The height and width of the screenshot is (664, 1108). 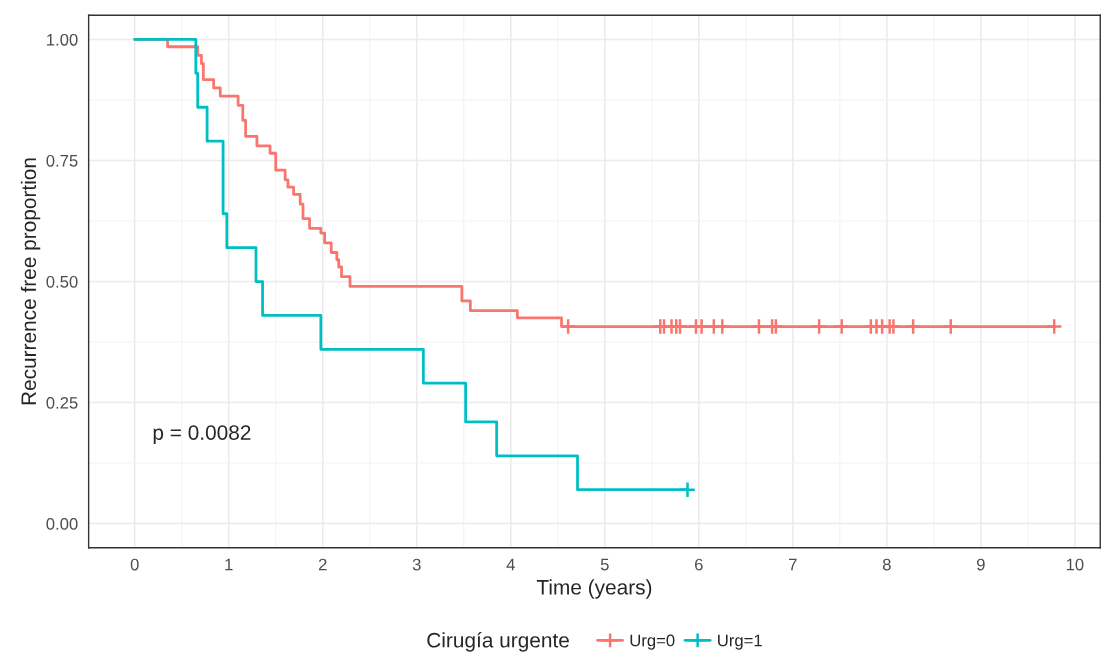 What do you see at coordinates (886, 564) in the screenshot?
I see `x-tick-label: 8` at bounding box center [886, 564].